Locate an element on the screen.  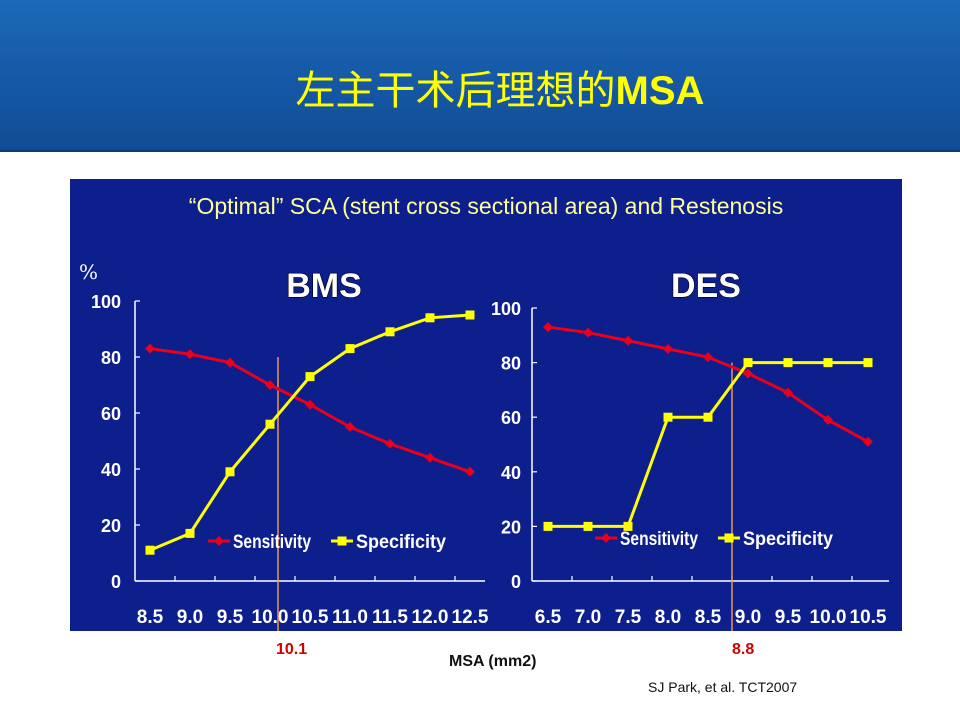
x-tick-label: 7.5 is located at coordinates (628, 617).